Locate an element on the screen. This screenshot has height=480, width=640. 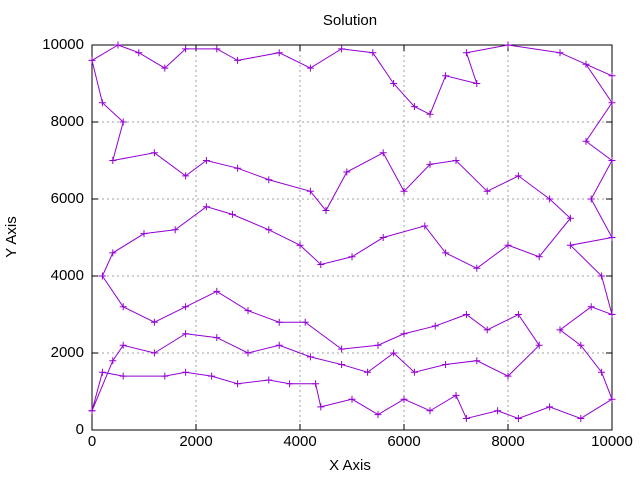
x-tick-label: 0 is located at coordinates (92, 441).